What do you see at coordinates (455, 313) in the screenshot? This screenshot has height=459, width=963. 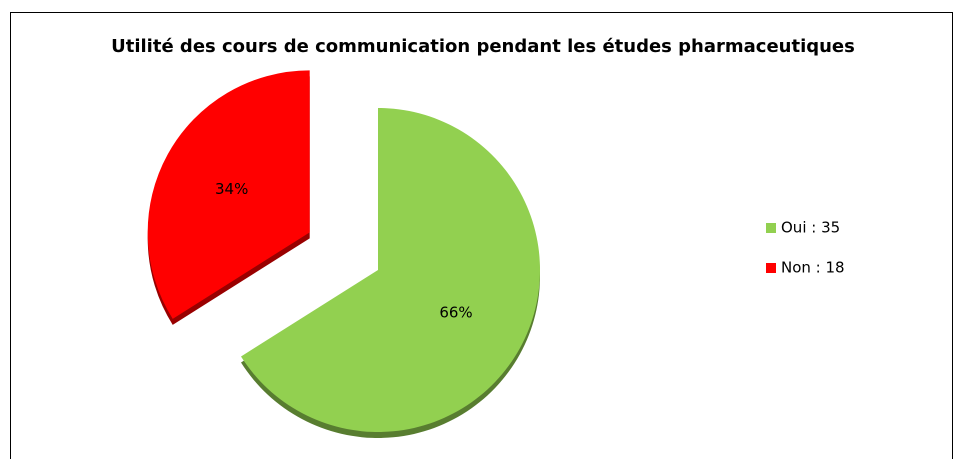 I see `data-label: 66%` at bounding box center [455, 313].